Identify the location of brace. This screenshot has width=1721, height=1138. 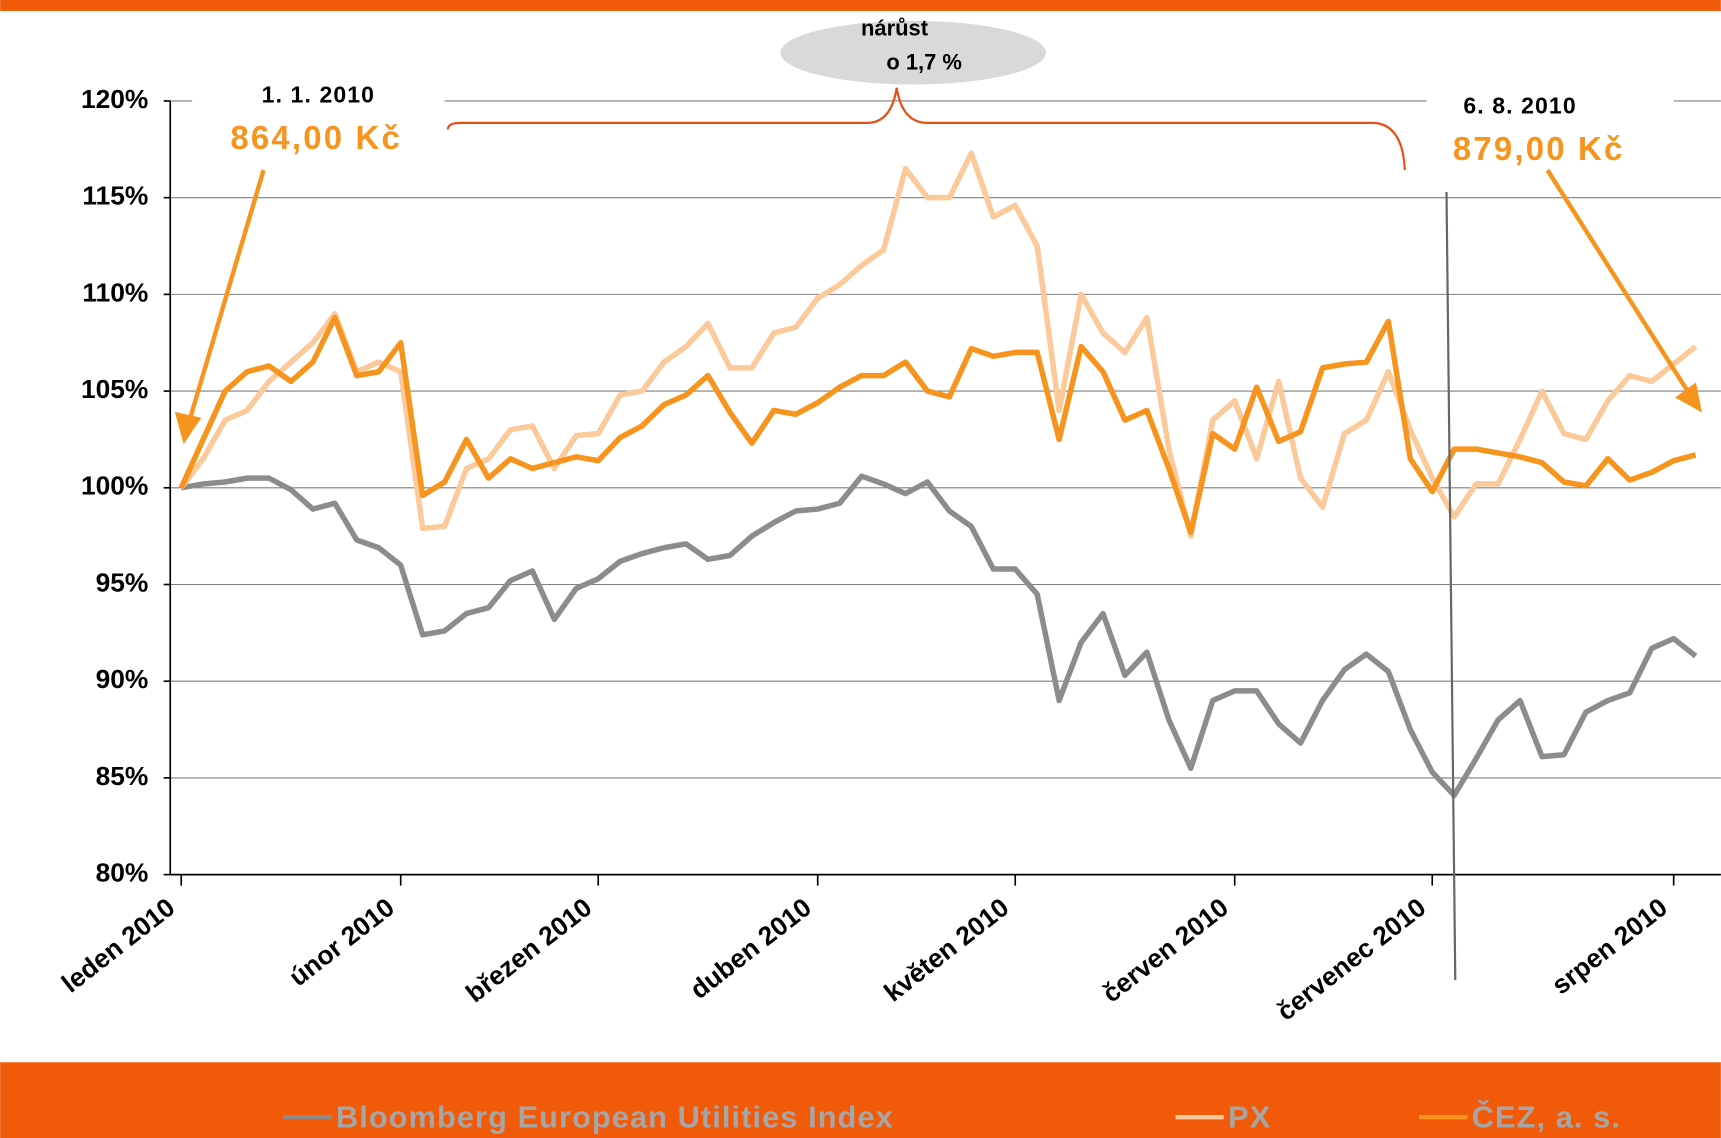
(926, 129).